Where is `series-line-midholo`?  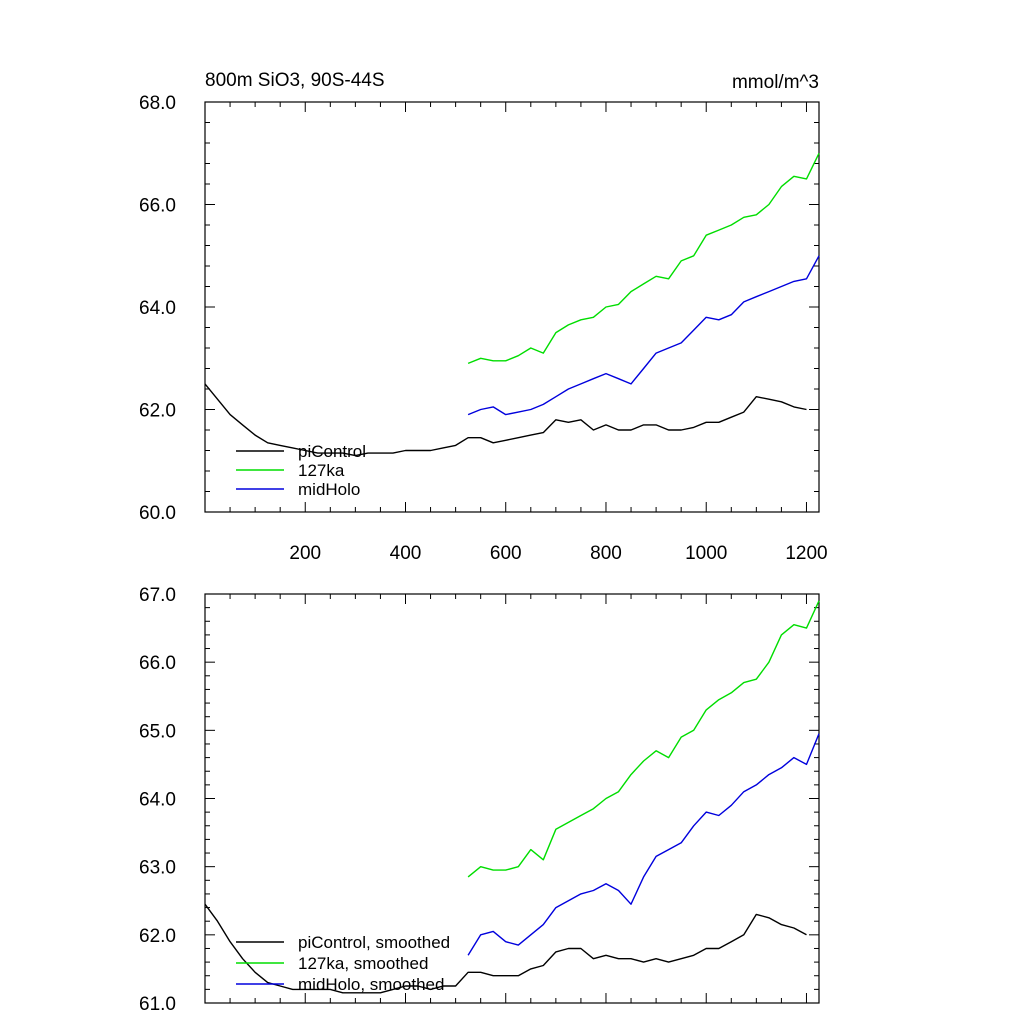
series-line-midholo is located at coordinates (643, 335).